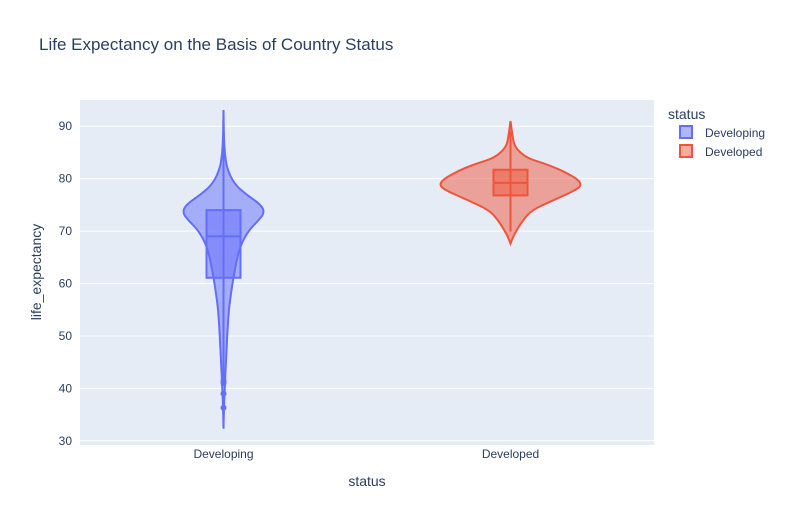 The height and width of the screenshot is (525, 785). I want to click on legend-label-developed: Developed, so click(733, 152).